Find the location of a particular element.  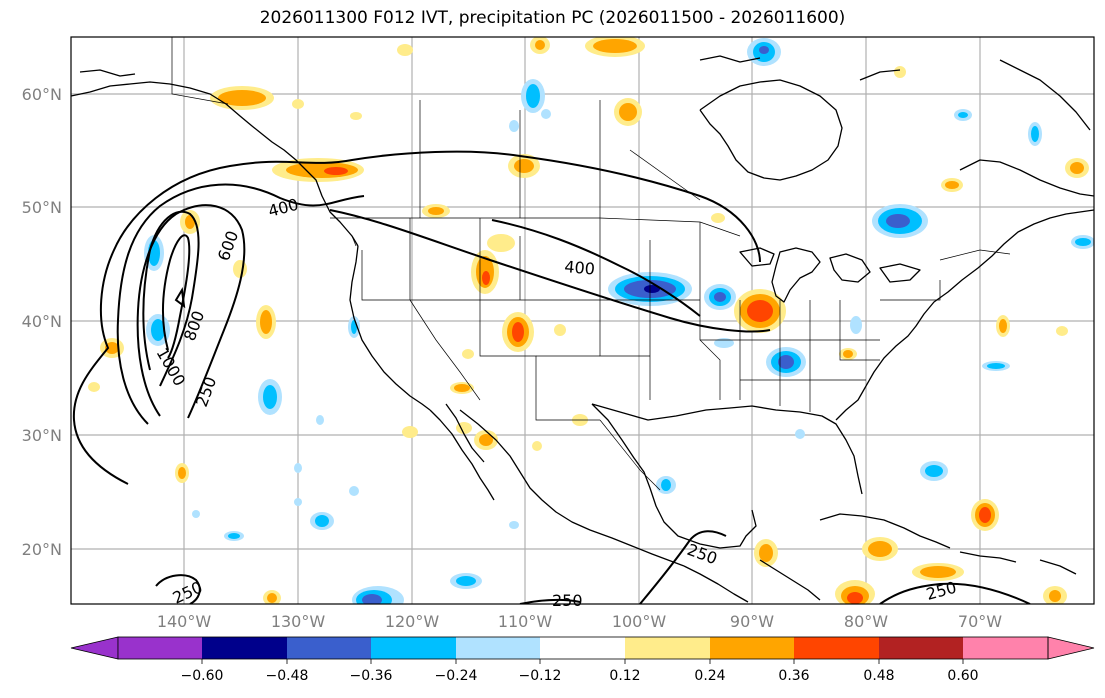

lat-label: 30°N is located at coordinates (42, 435).